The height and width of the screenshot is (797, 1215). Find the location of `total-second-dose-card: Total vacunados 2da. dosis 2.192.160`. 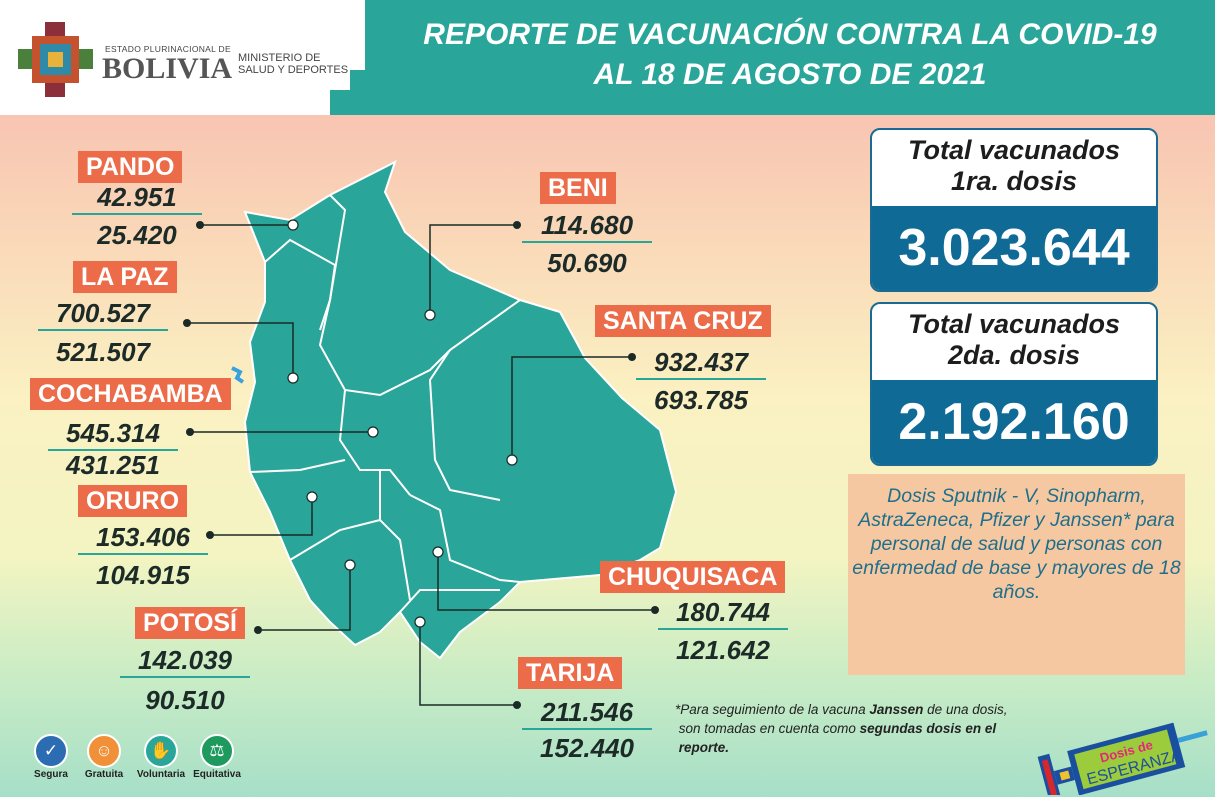

total-second-dose-card: Total vacunados 2da. dosis 2.192.160 is located at coordinates (1014, 384).